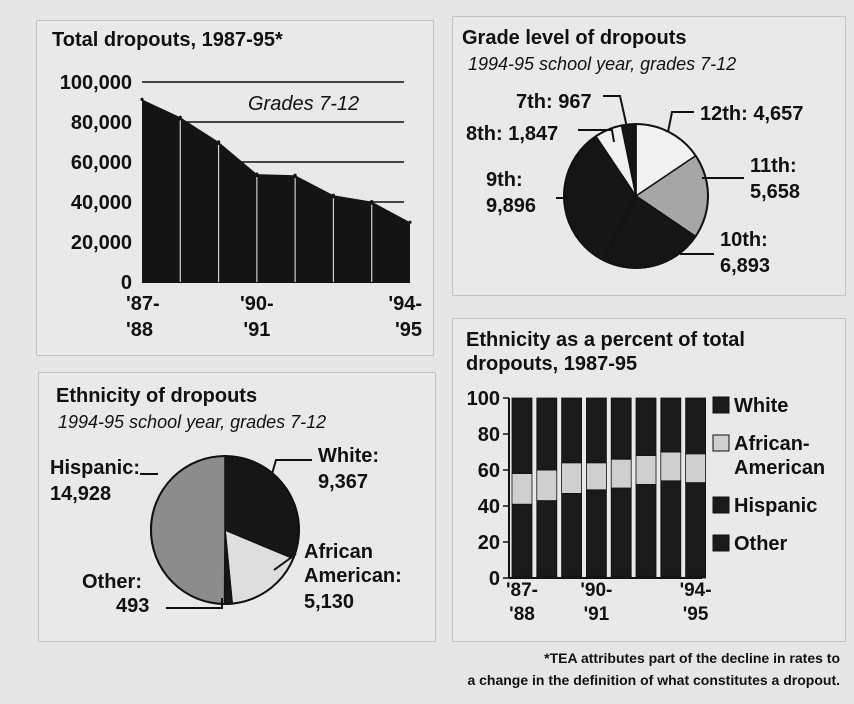 This screenshot has width=854, height=704. I want to click on chart-title: Total dropouts, 1987-95*, so click(167, 40).